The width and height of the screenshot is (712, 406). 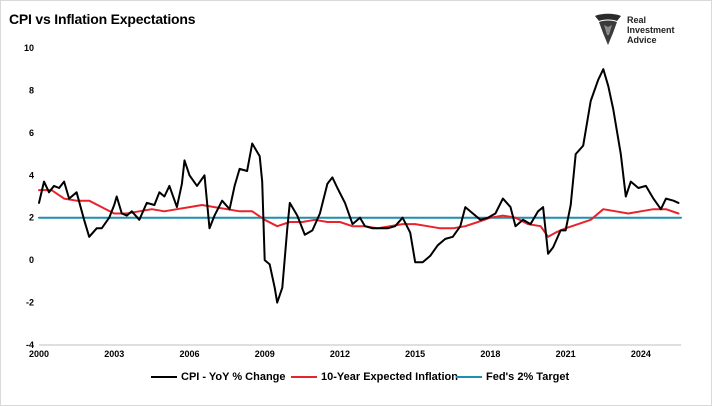 I want to click on legend-swatch-cpi, so click(x=164, y=377).